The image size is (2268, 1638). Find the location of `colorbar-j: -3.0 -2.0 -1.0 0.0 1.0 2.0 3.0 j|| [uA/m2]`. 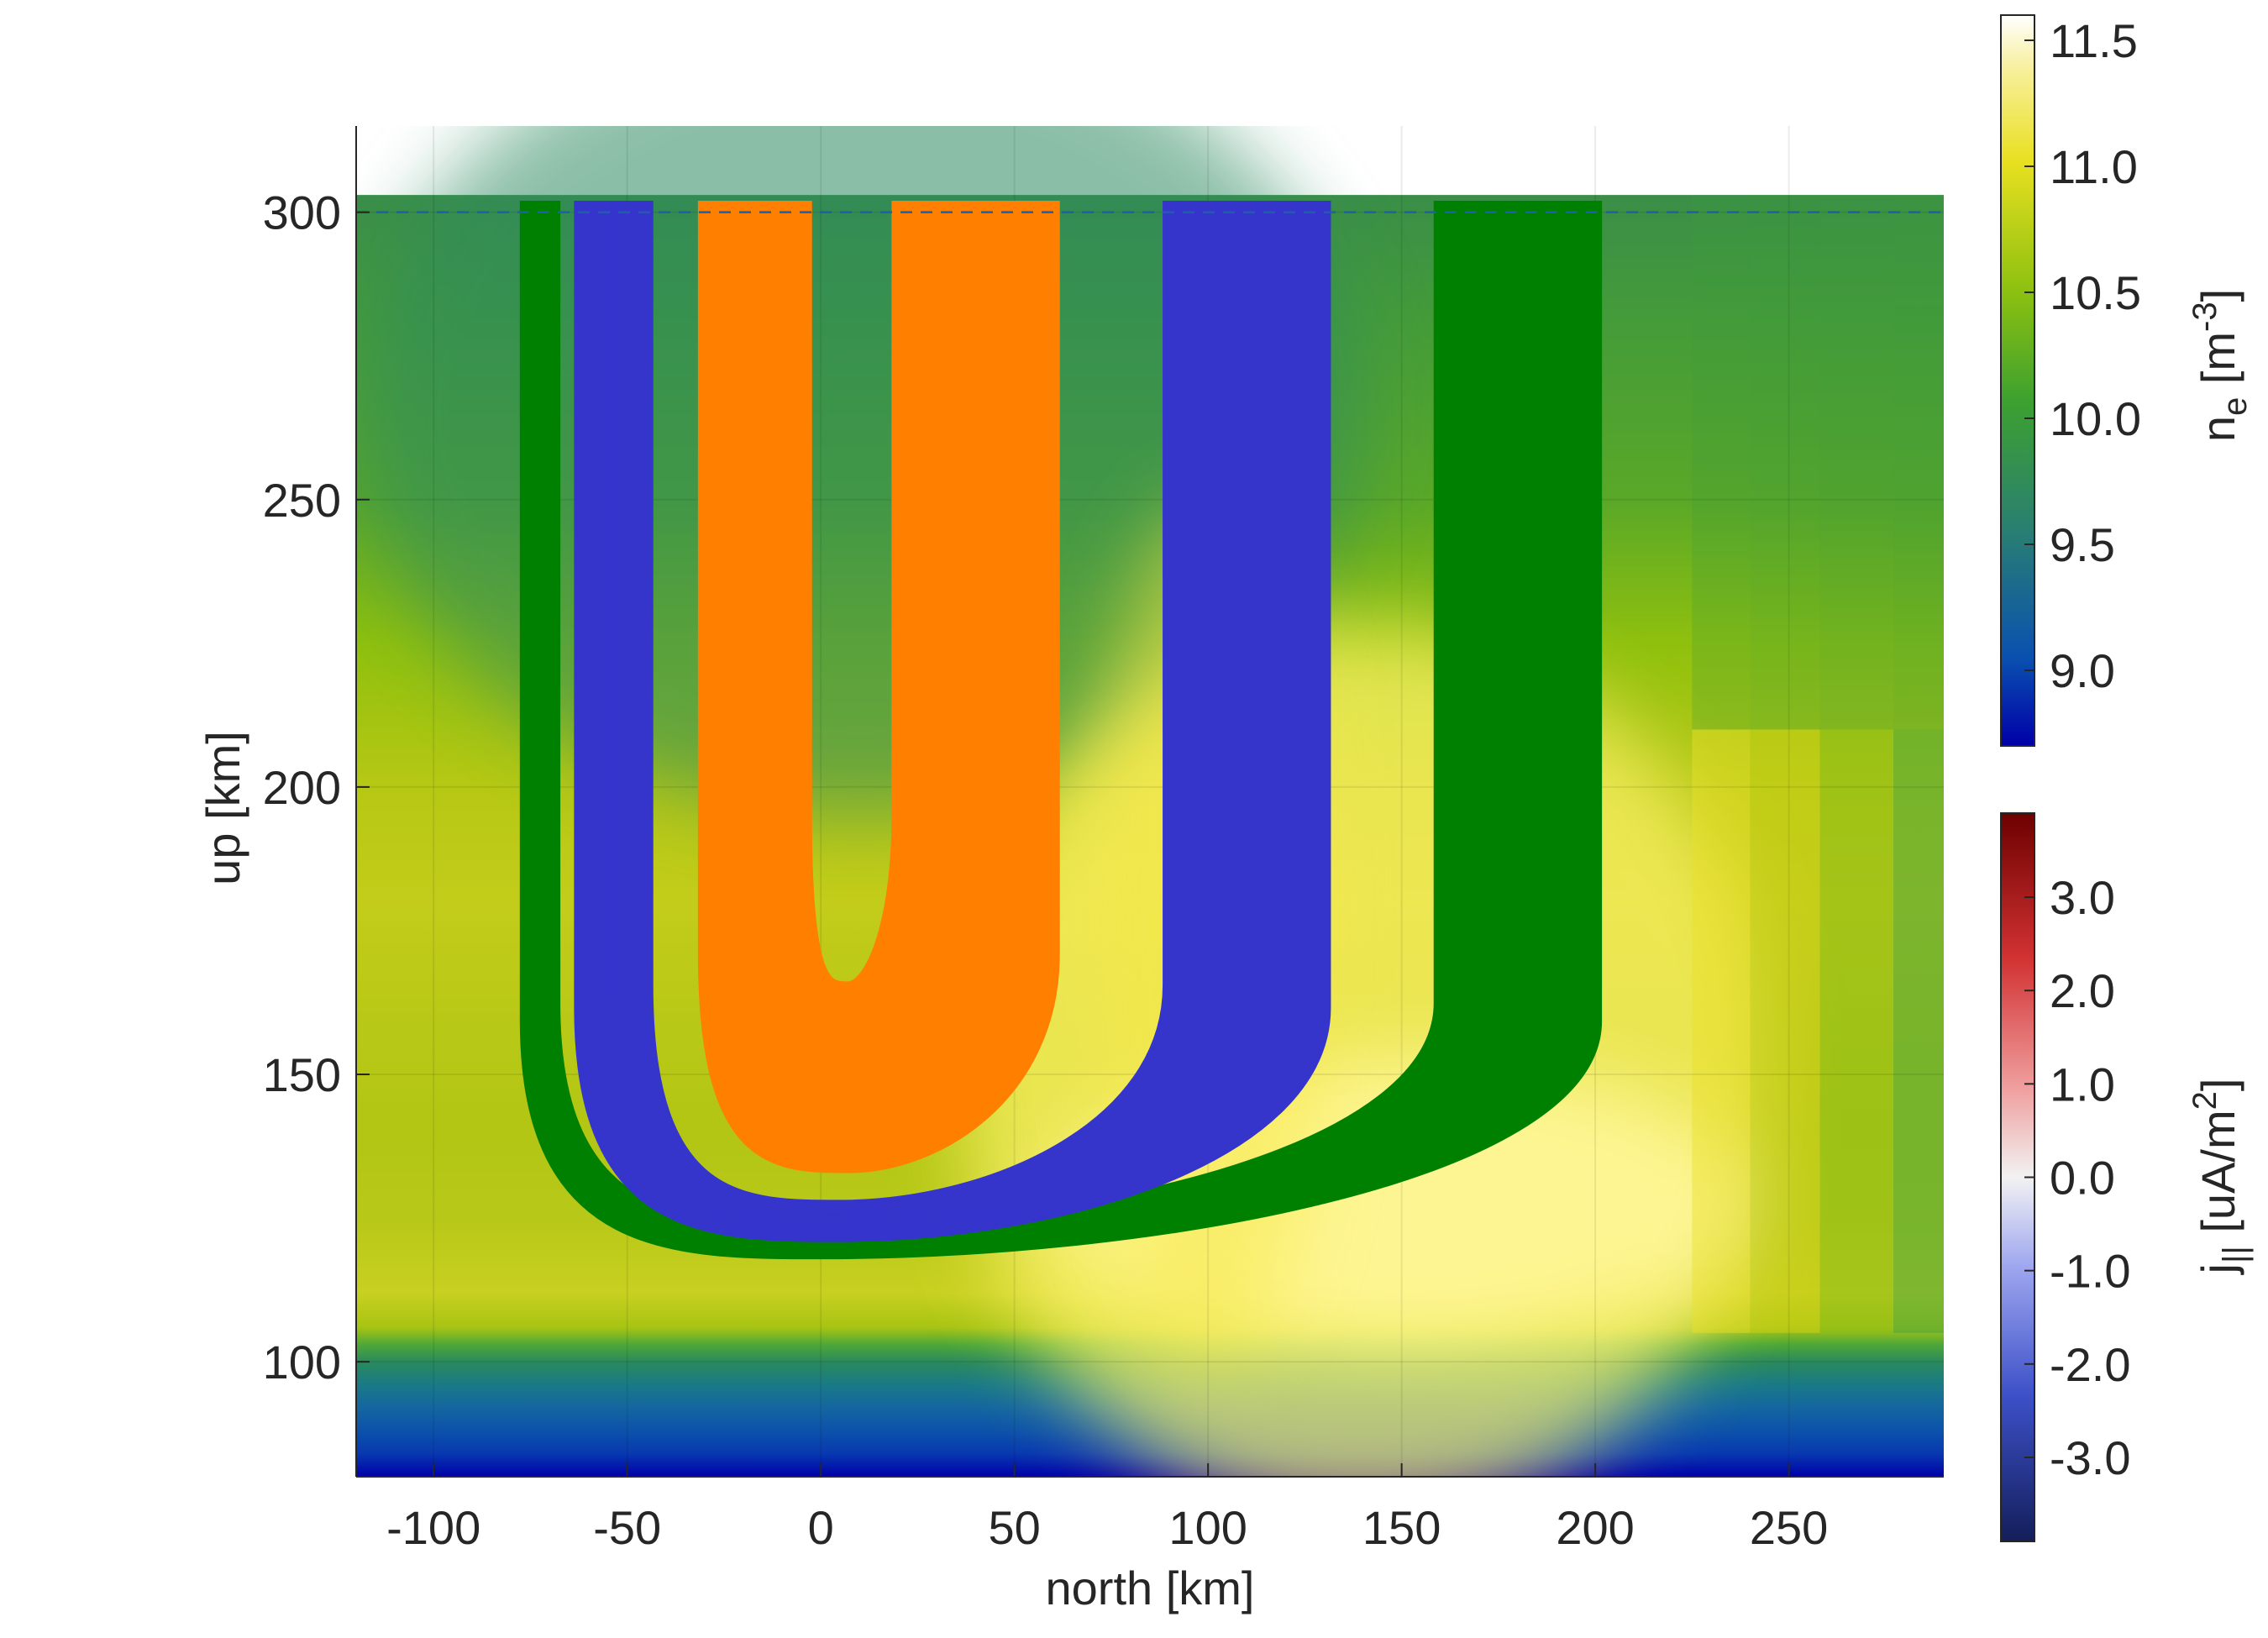

colorbar-j: -3.0 -2.0 -1.0 0.0 1.0 2.0 3.0 j|| [uA/m2] is located at coordinates (2127, 1177).